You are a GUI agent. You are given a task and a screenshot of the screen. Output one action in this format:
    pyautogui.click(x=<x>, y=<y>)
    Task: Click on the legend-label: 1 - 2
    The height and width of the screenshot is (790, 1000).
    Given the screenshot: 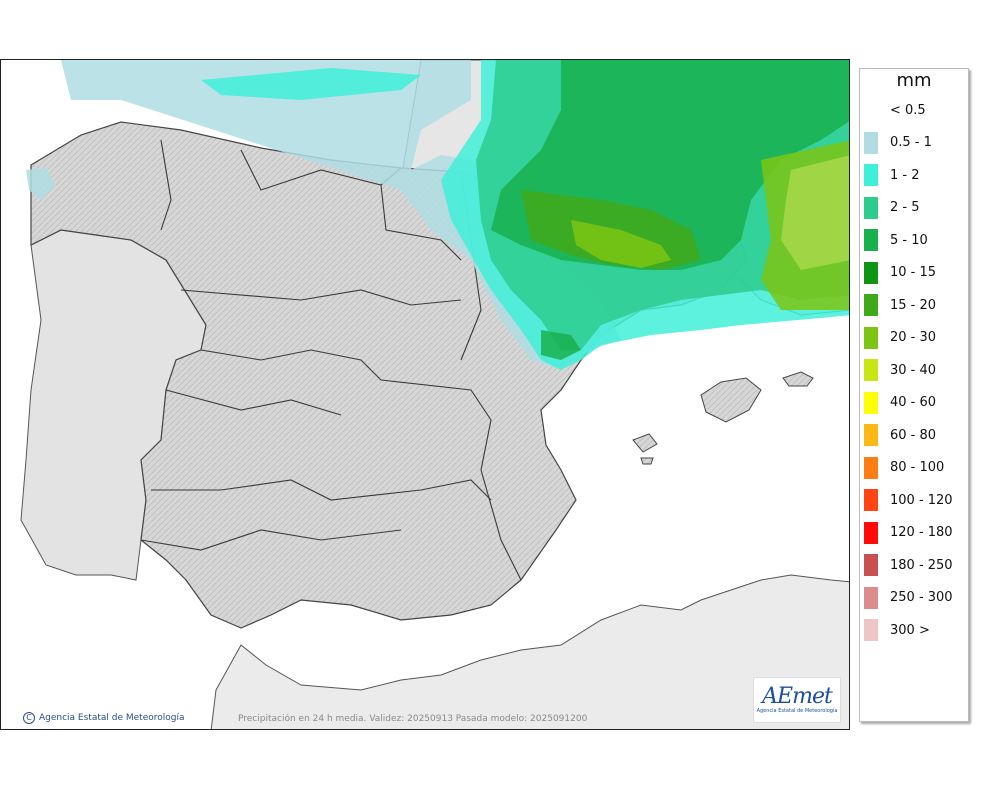 What is the action you would take?
    pyautogui.click(x=905, y=175)
    